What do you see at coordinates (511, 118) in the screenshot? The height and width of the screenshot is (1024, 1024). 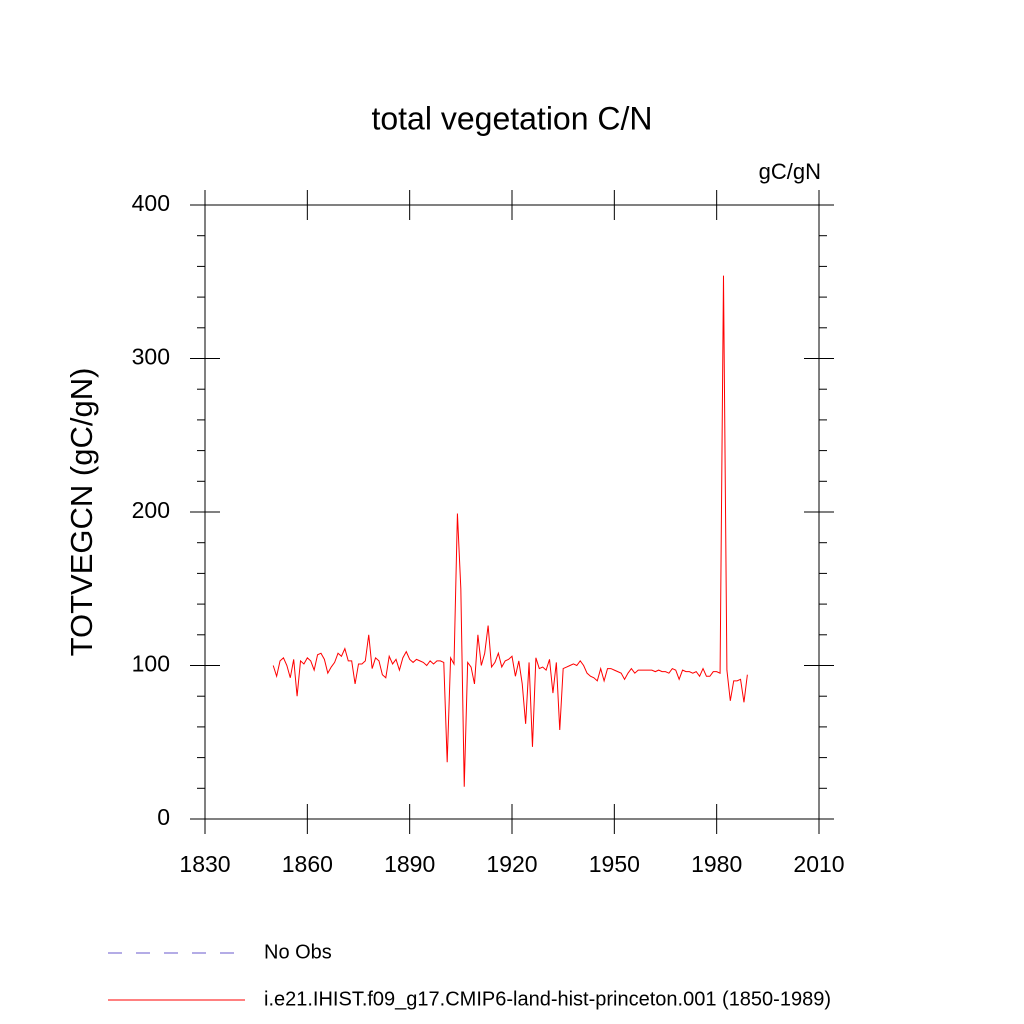 I see `chart-title: total vegetation C/N` at bounding box center [511, 118].